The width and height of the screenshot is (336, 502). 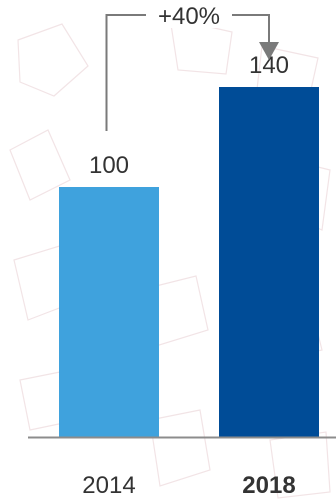 What do you see at coordinates (109, 165) in the screenshot?
I see `data-label-2014: 100` at bounding box center [109, 165].